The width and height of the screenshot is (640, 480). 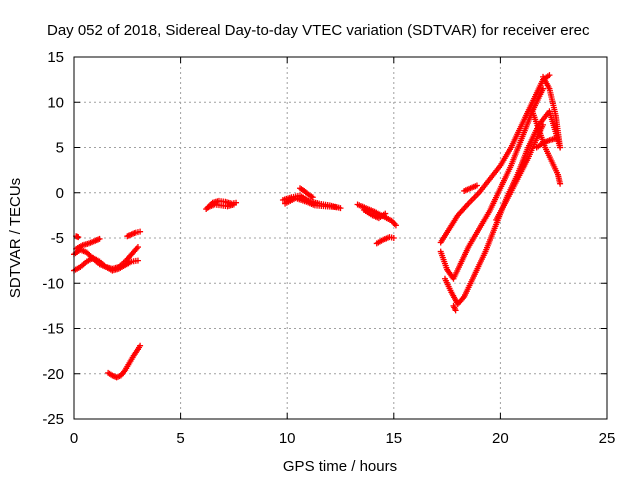 I want to click on series-early-track-c, so click(x=88, y=243).